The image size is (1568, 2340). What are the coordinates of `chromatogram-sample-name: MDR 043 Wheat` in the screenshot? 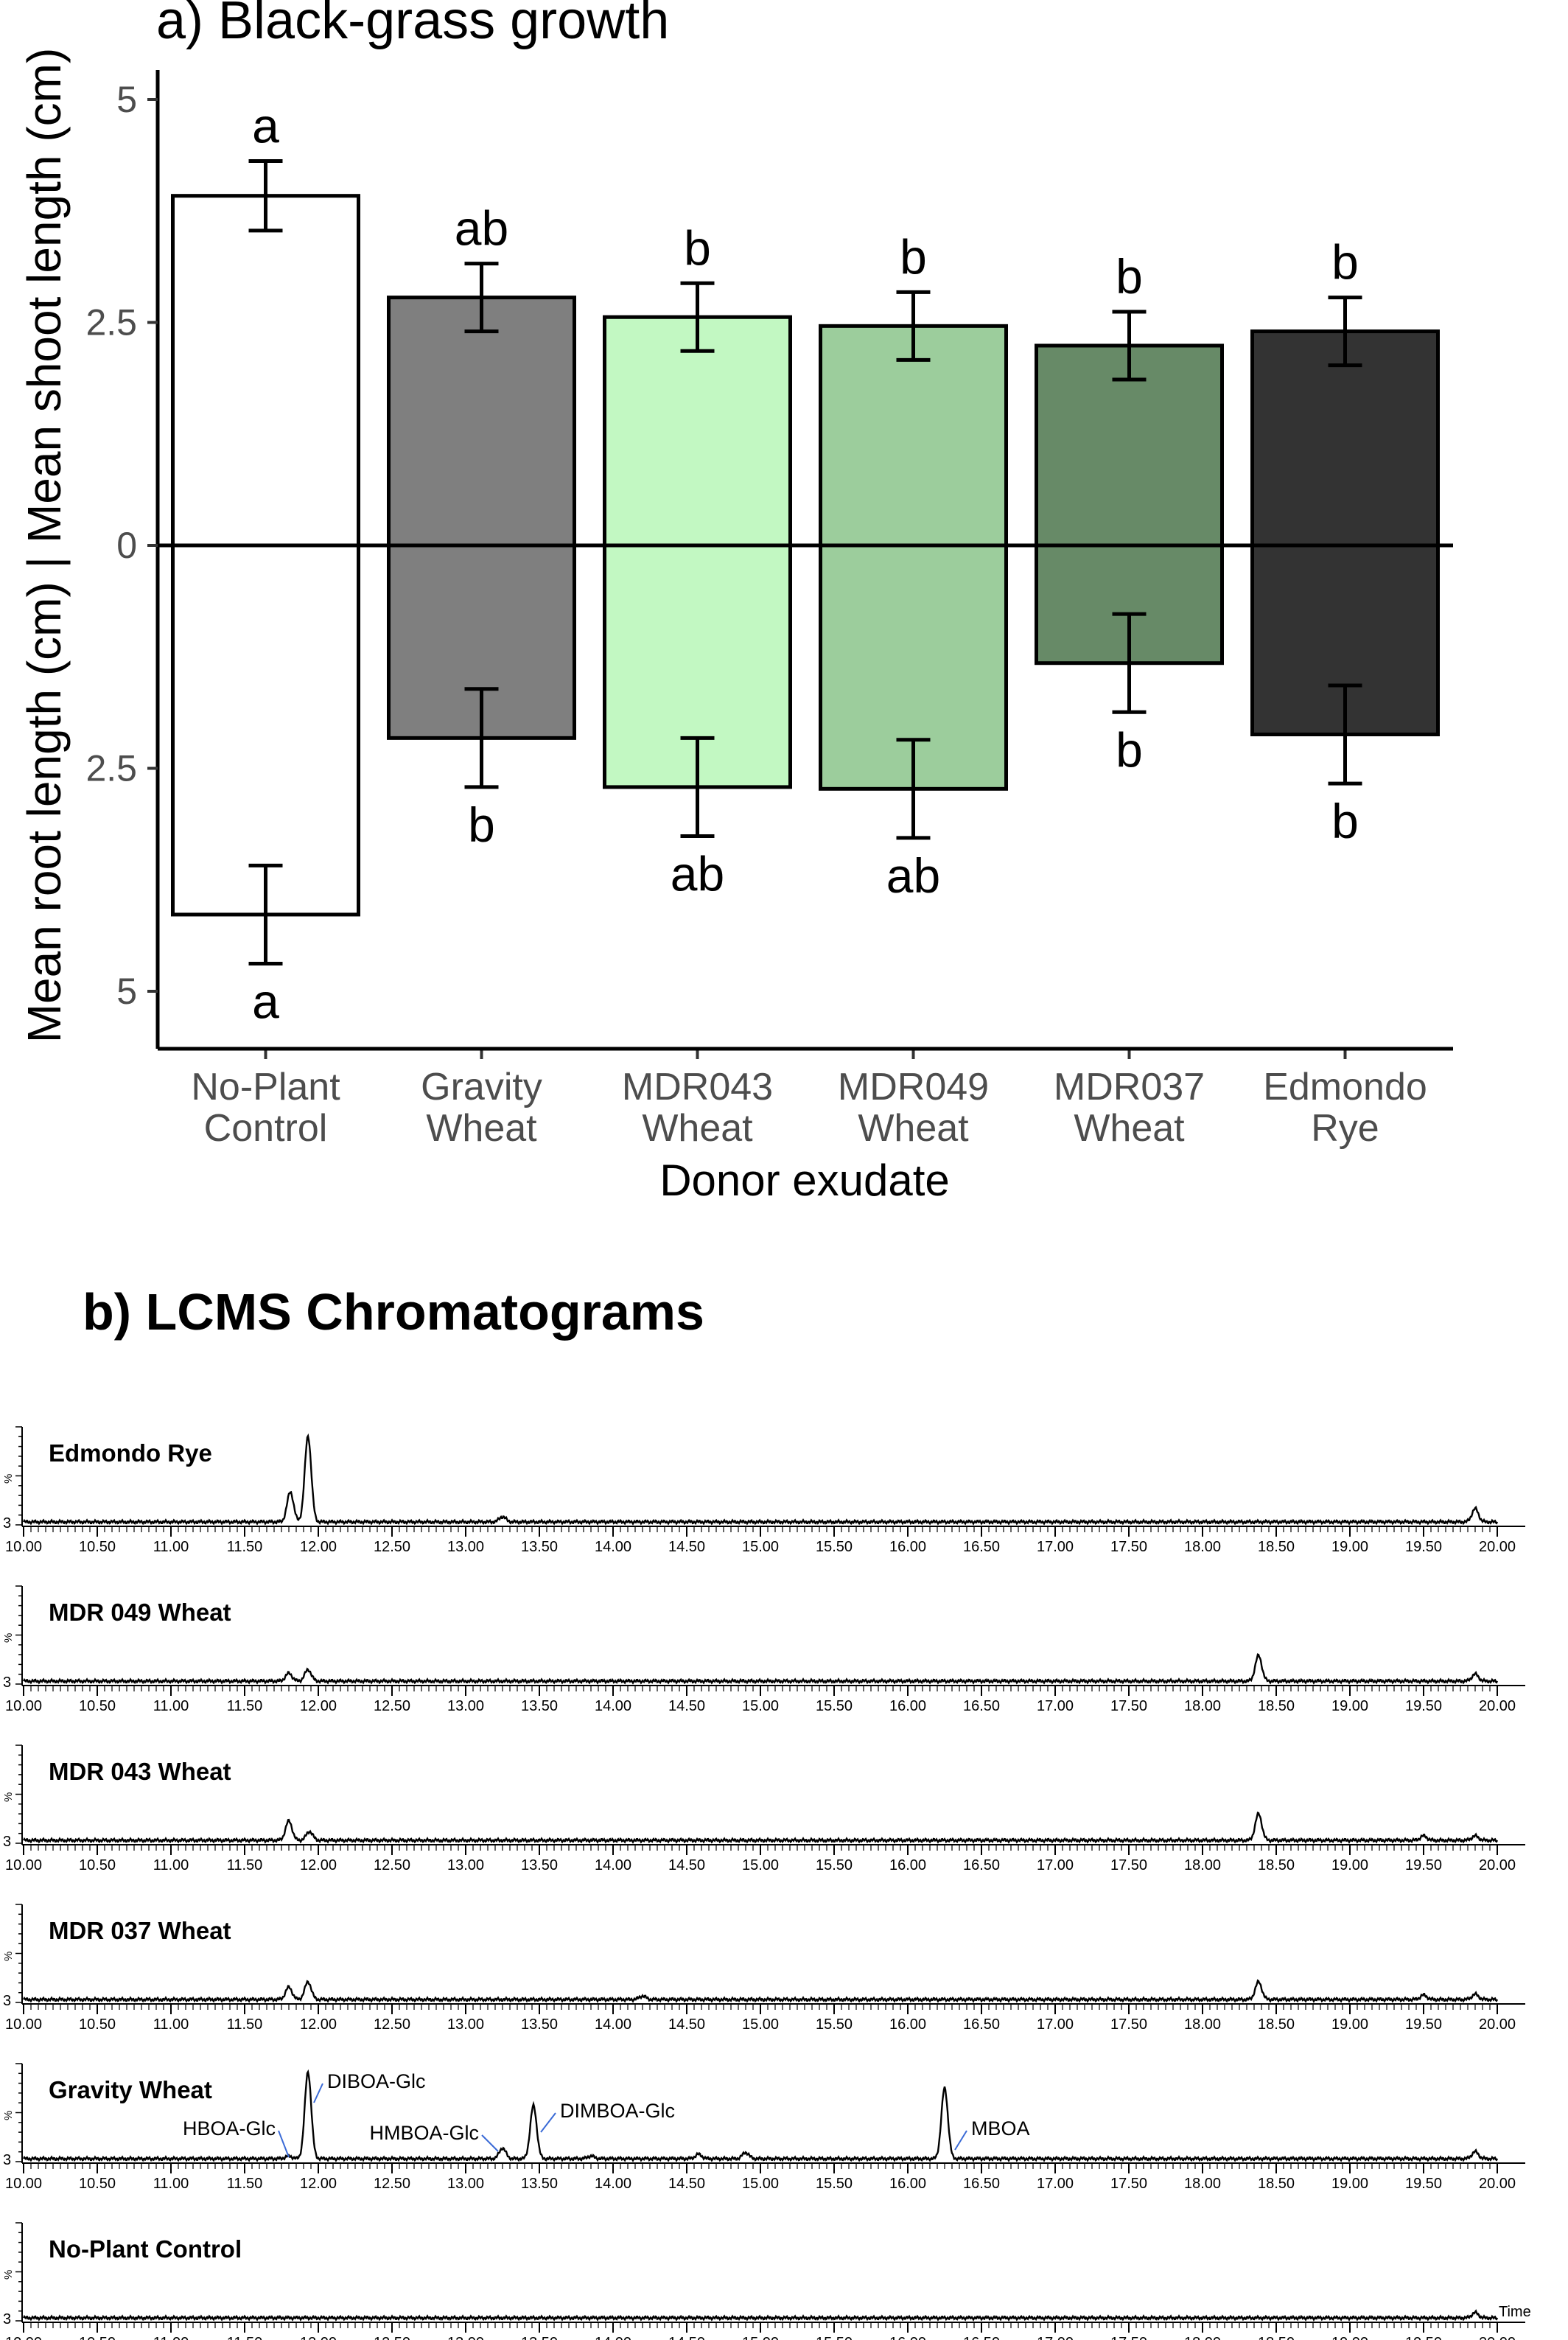 It's located at (140, 1772).